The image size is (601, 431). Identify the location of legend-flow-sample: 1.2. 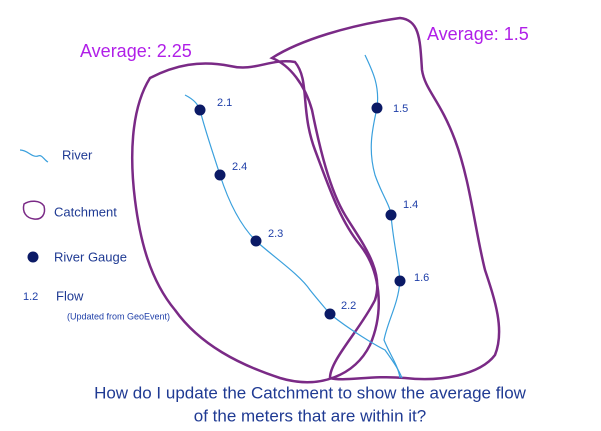
(30, 297).